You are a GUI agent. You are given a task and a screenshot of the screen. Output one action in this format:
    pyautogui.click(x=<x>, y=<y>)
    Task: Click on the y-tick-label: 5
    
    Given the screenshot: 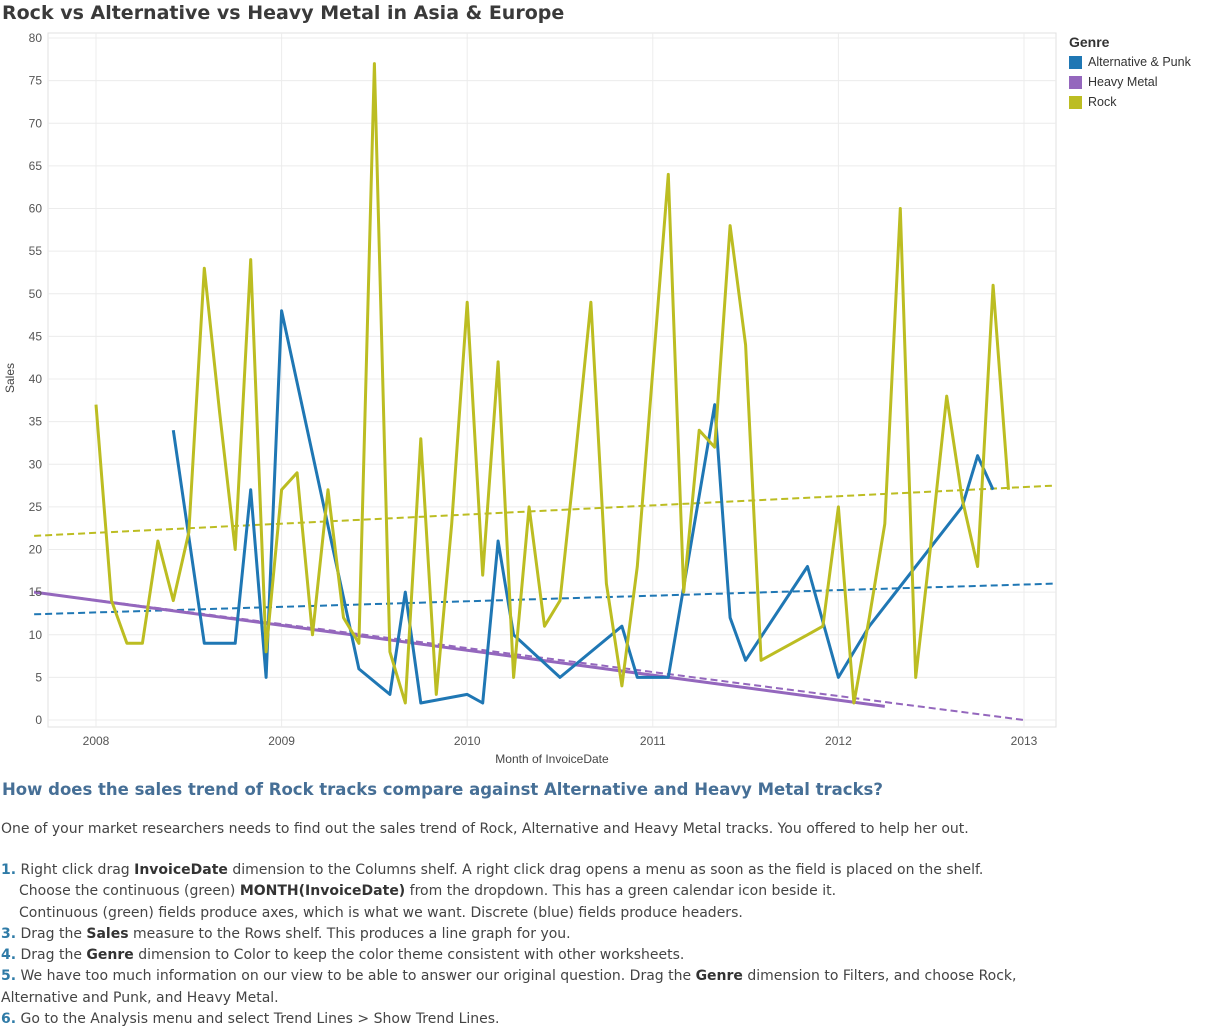 What is the action you would take?
    pyautogui.click(x=38, y=677)
    